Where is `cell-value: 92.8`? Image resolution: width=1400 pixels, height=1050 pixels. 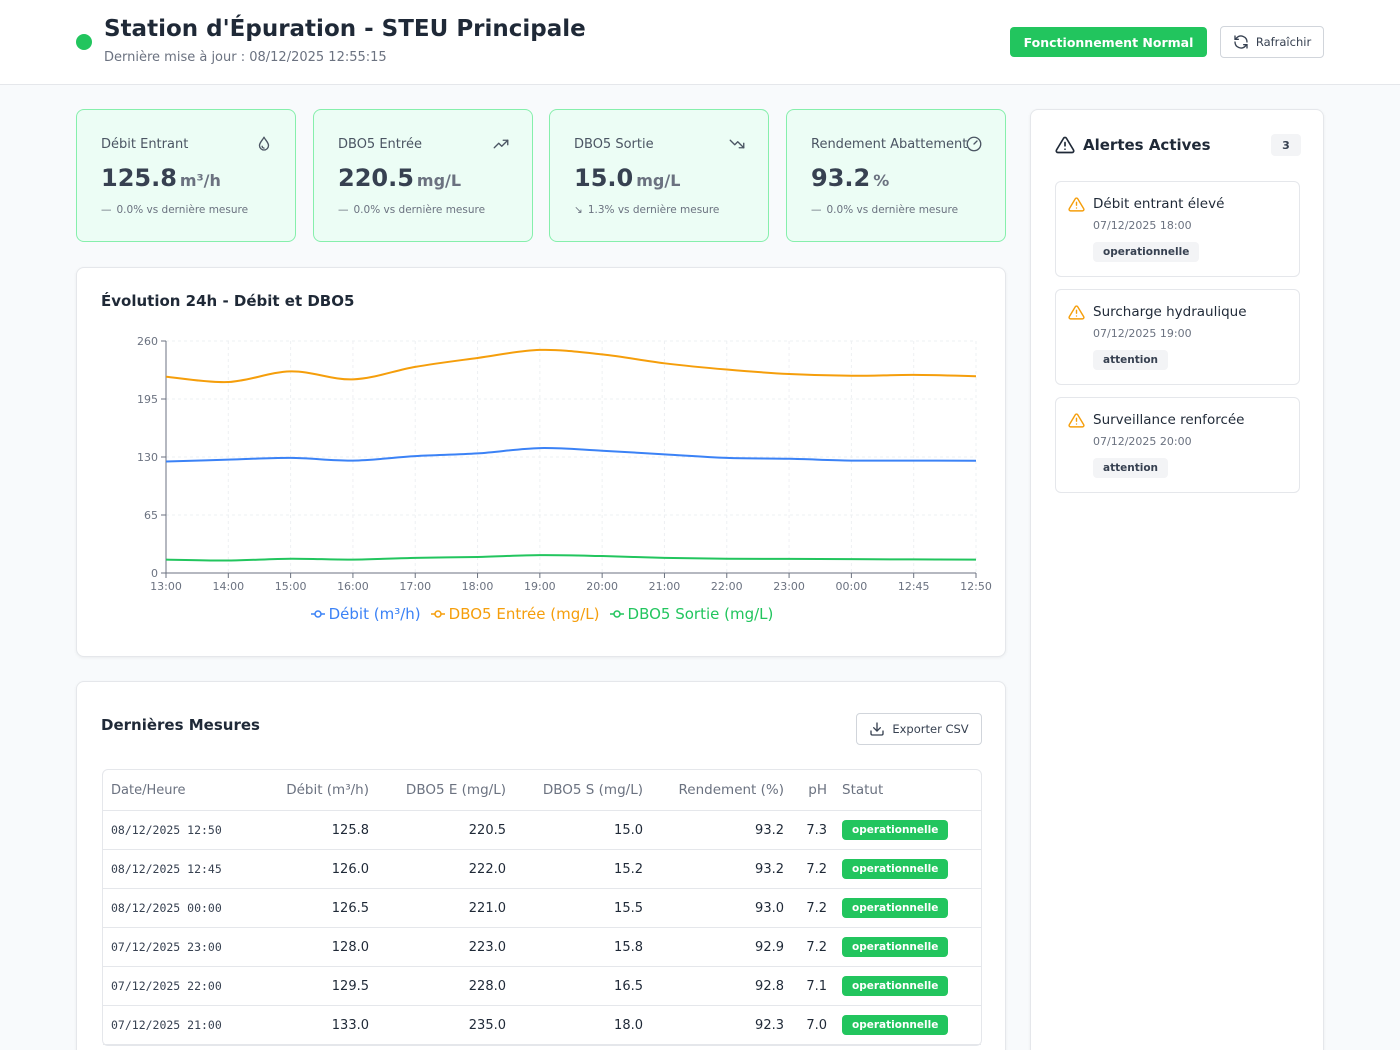 cell-value: 92.8 is located at coordinates (769, 986).